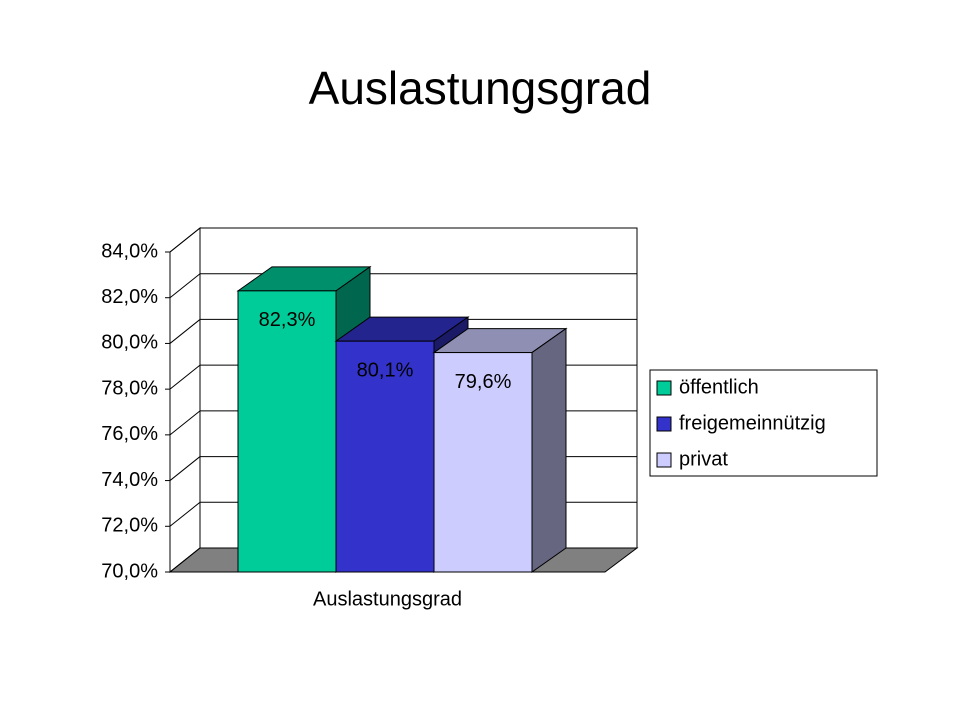 The image size is (960, 720). I want to click on value-label: 79,6%, so click(483, 382).